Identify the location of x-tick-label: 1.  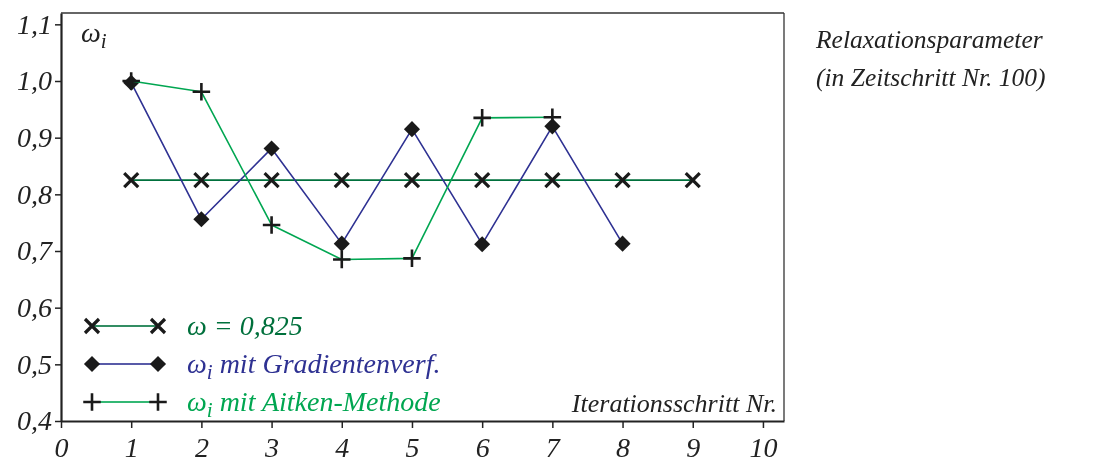
(131, 447).